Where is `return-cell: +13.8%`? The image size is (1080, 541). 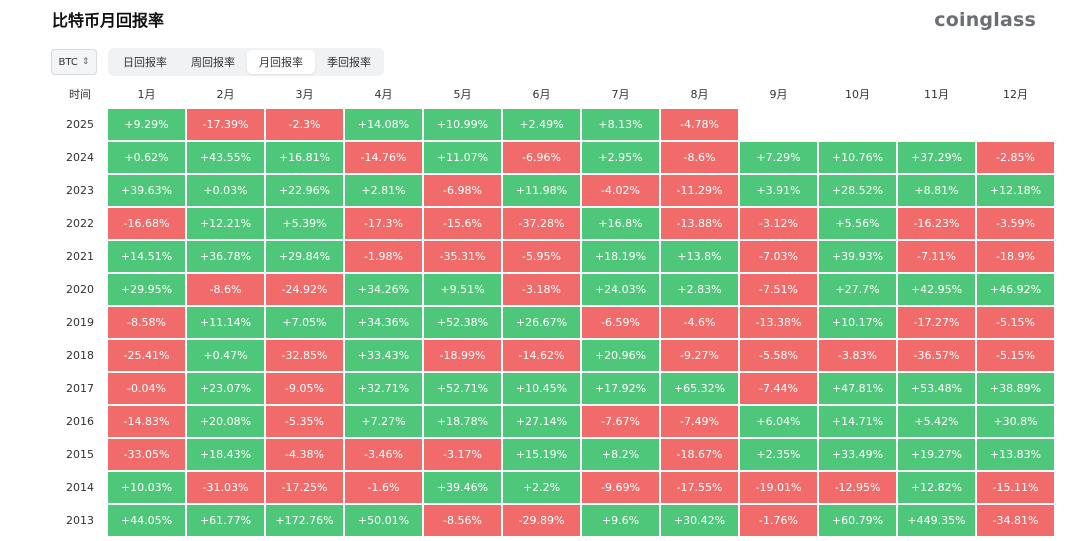
return-cell: +13.8% is located at coordinates (699, 256).